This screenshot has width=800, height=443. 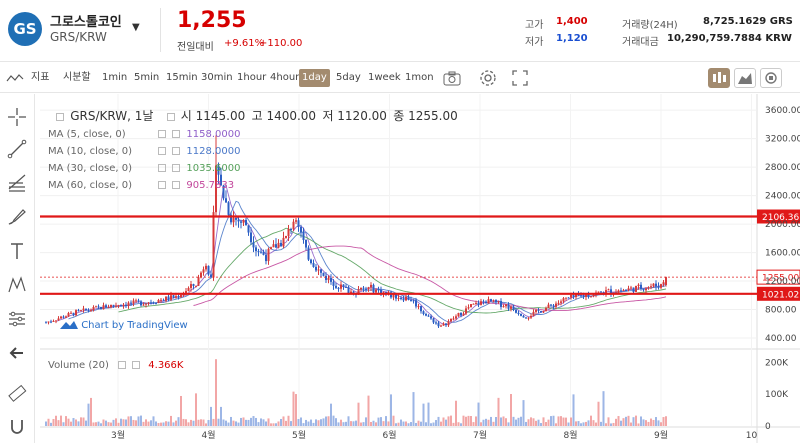 What do you see at coordinates (77, 77) in the screenshot?
I see `zoom-button: 시분할` at bounding box center [77, 77].